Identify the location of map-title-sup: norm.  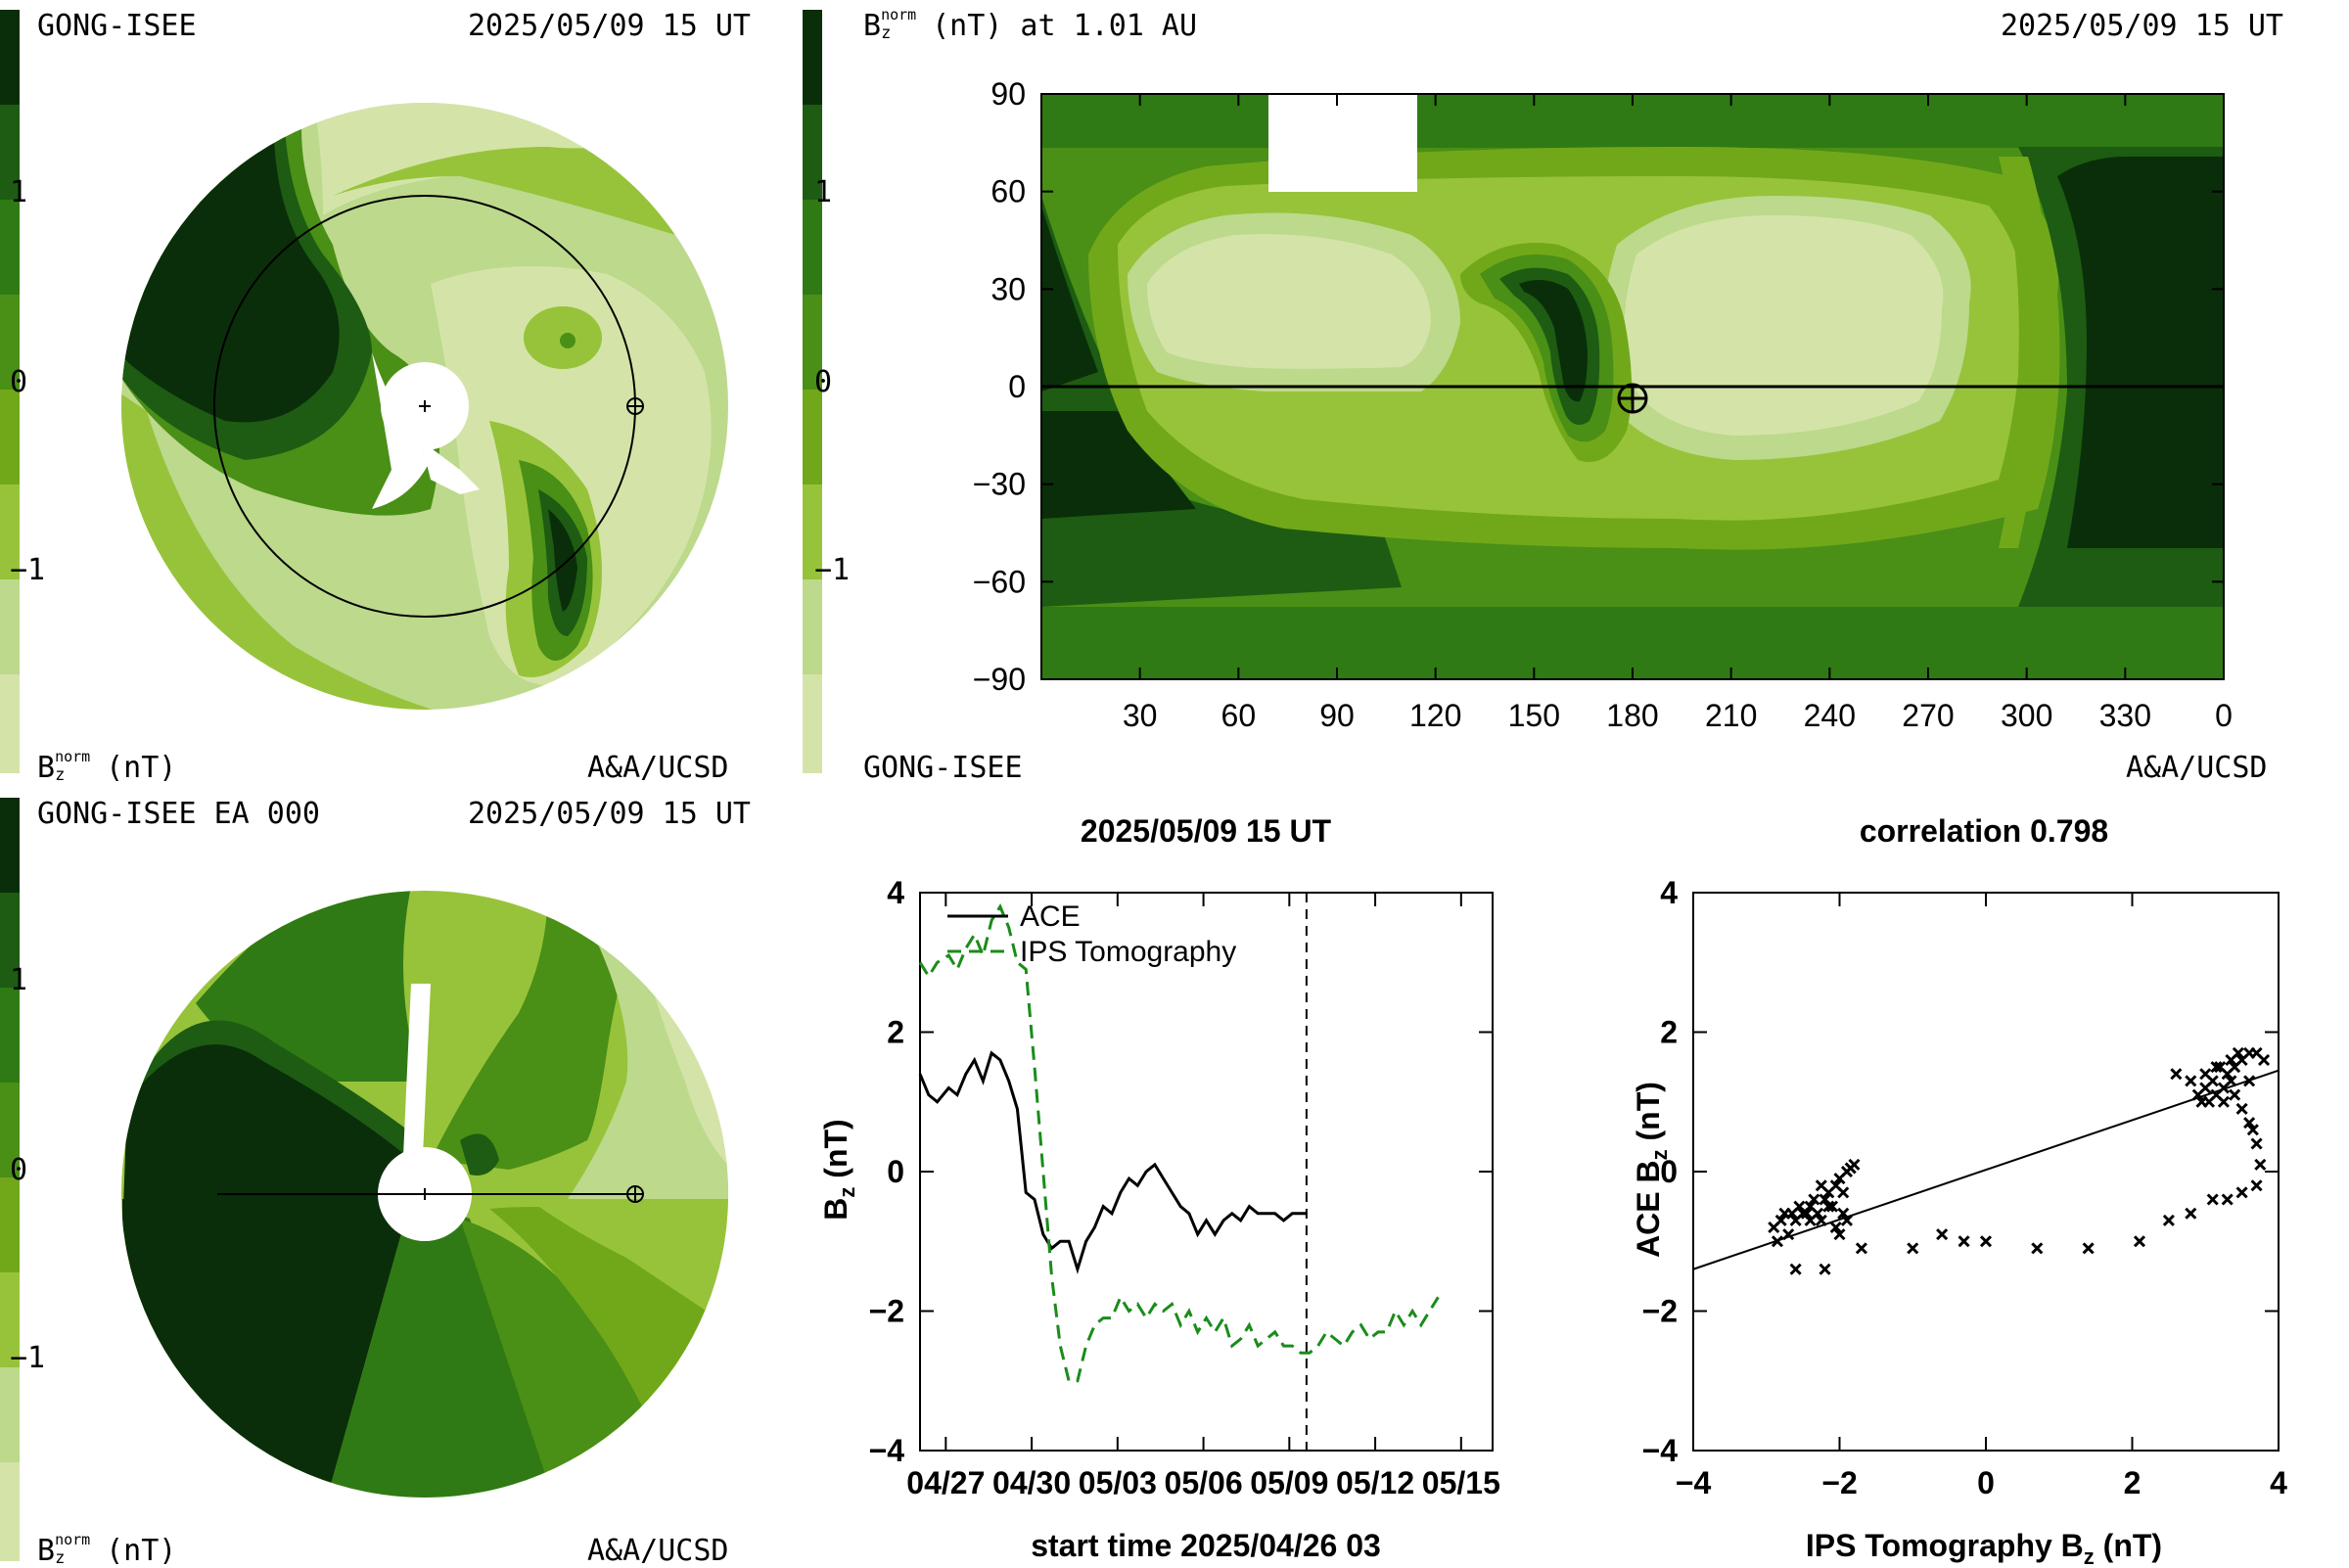
(899, 14).